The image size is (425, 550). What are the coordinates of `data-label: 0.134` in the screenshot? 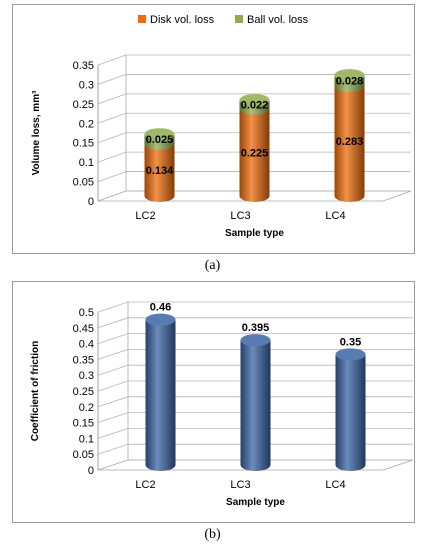 It's located at (160, 171).